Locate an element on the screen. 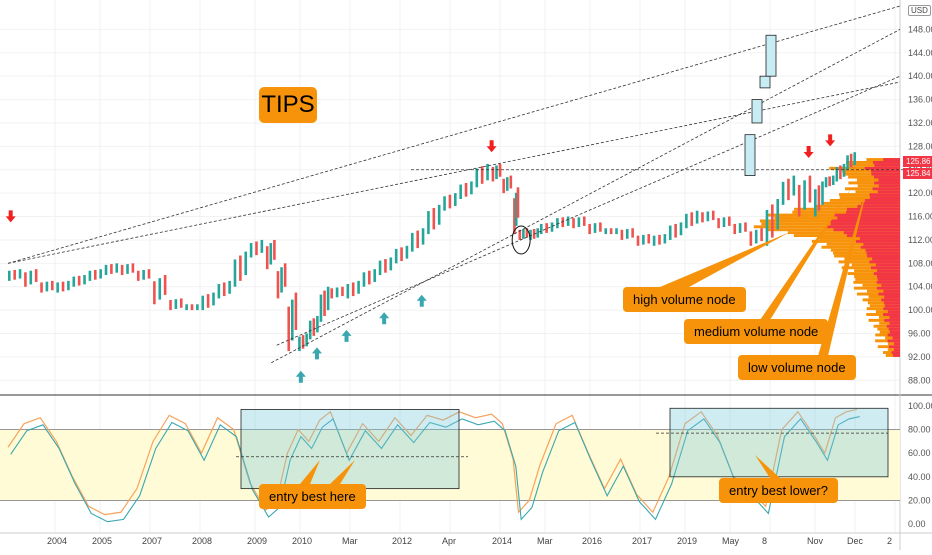 Image resolution: width=932 pixels, height=555 pixels. x-tick-label: Nov is located at coordinates (815, 541).